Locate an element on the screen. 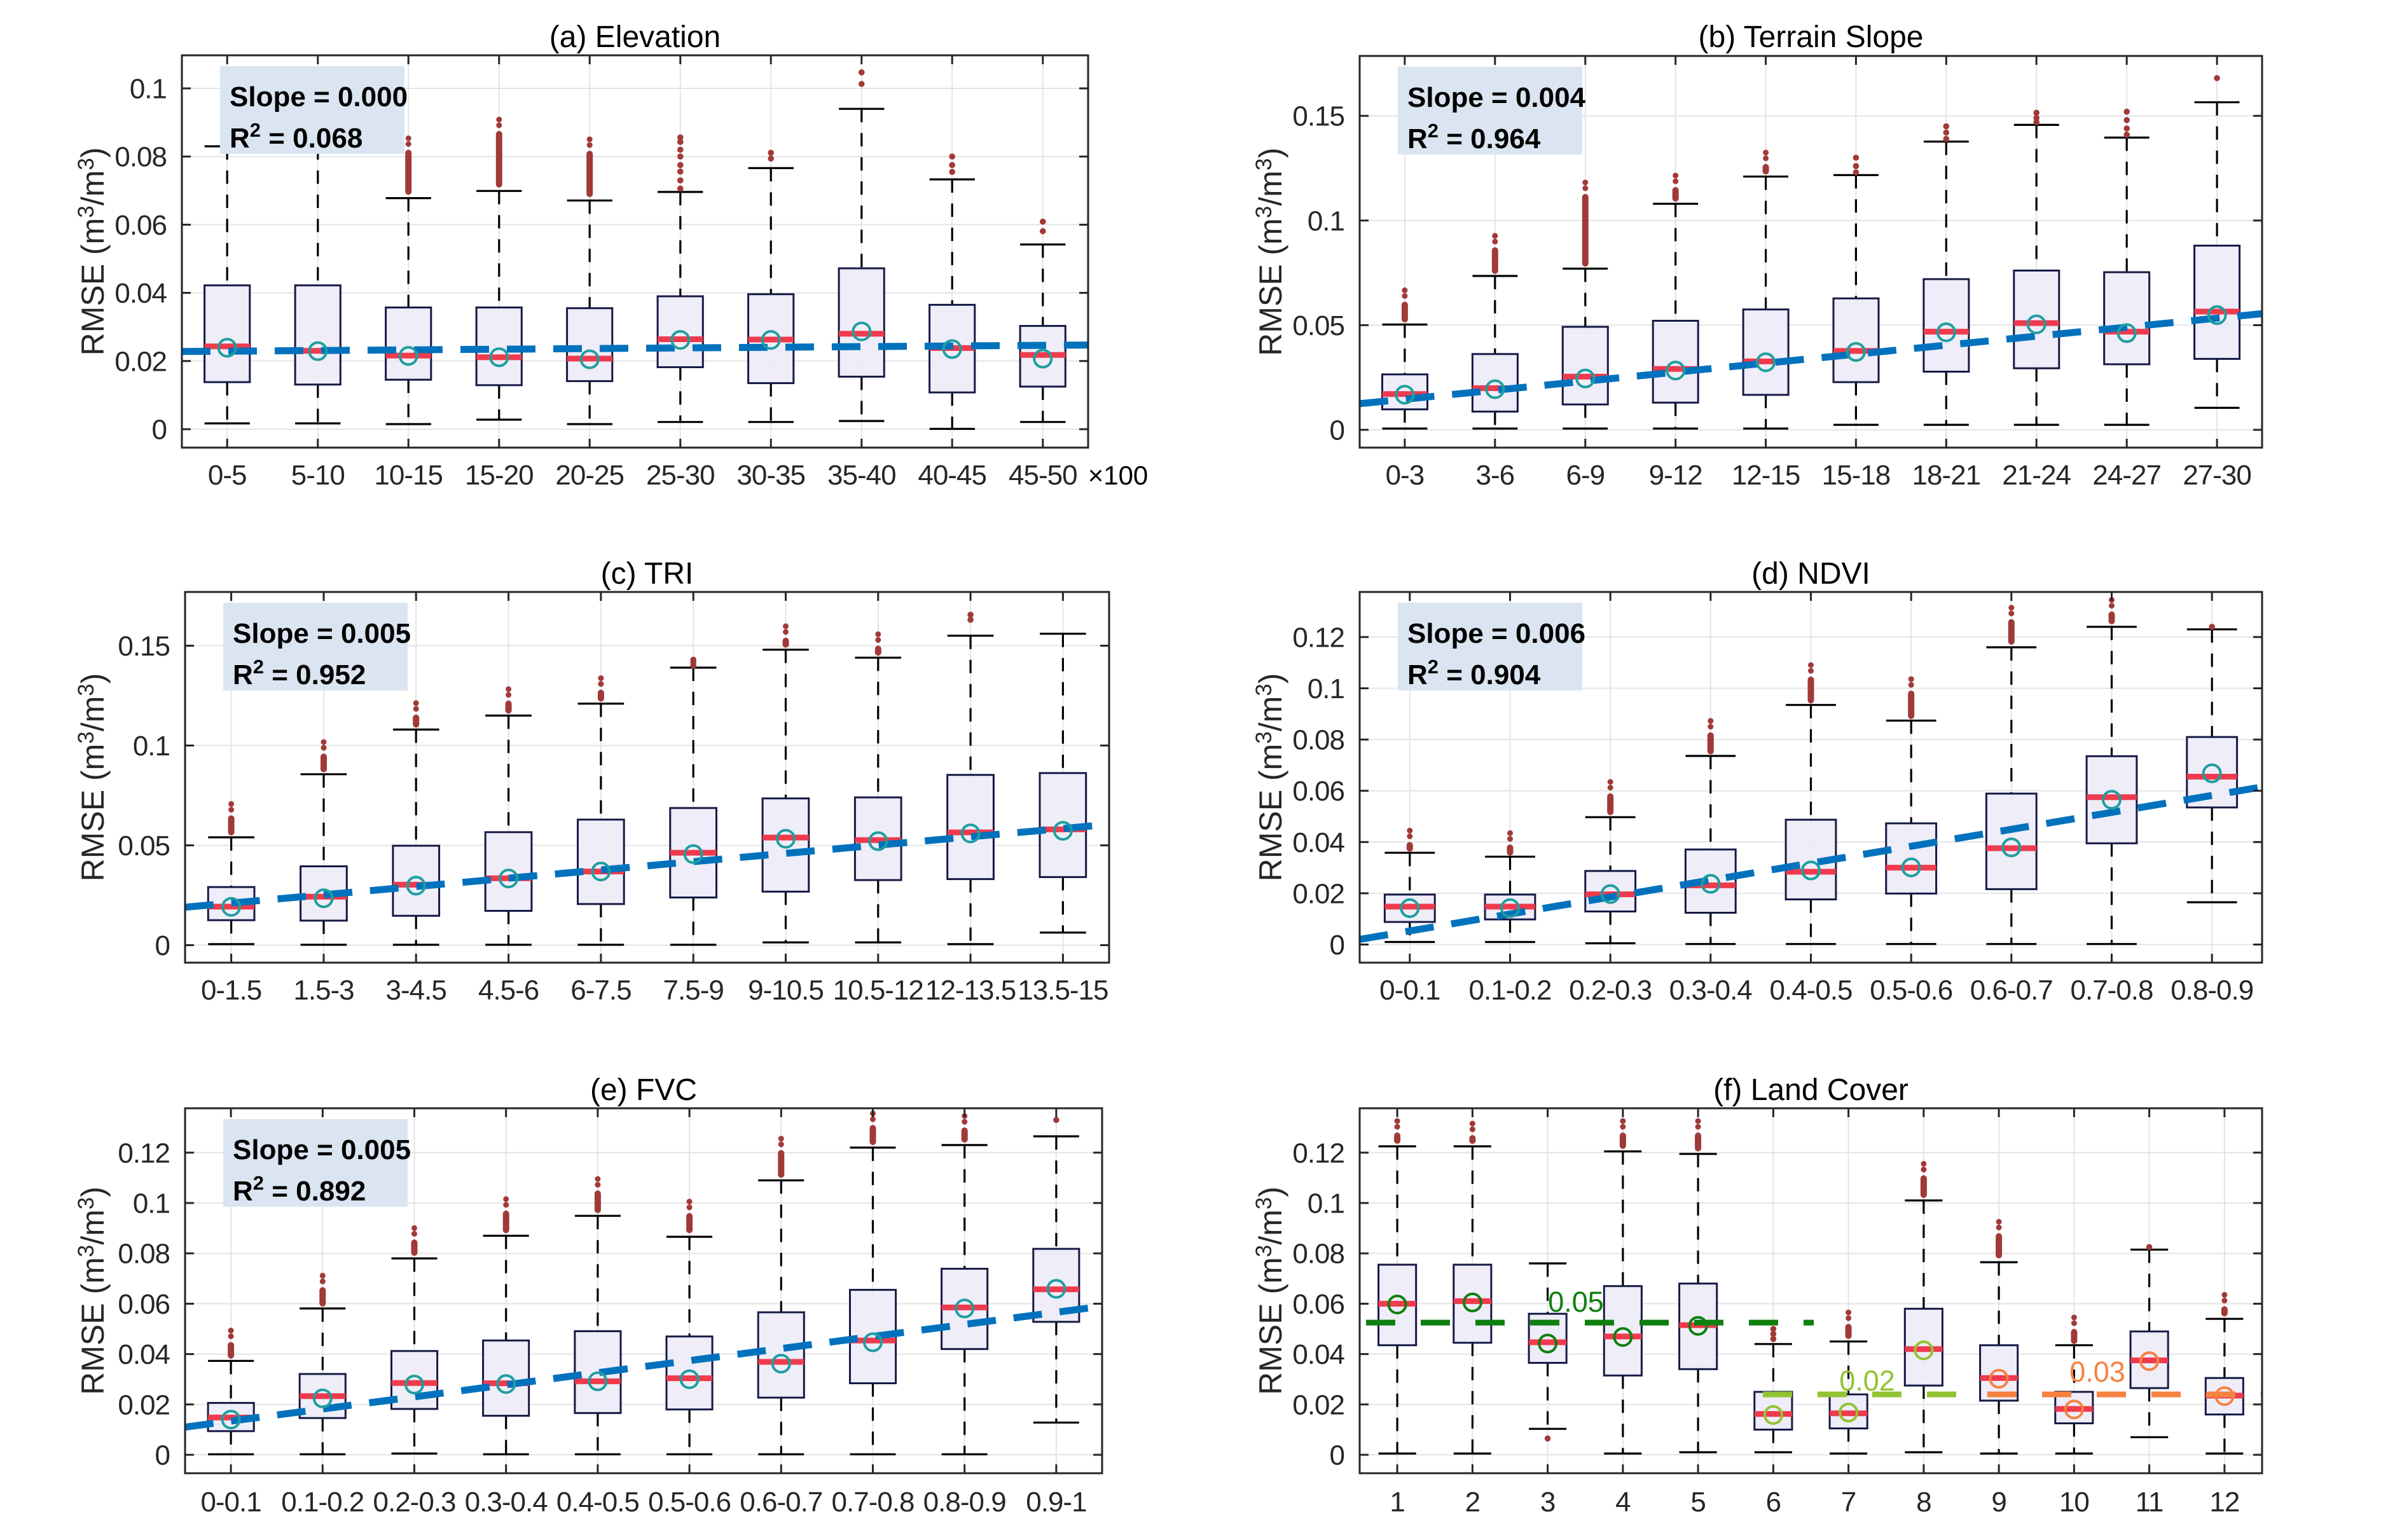 The width and height of the screenshot is (2381, 1540). svg-text: 27-30 is located at coordinates (2217, 476).